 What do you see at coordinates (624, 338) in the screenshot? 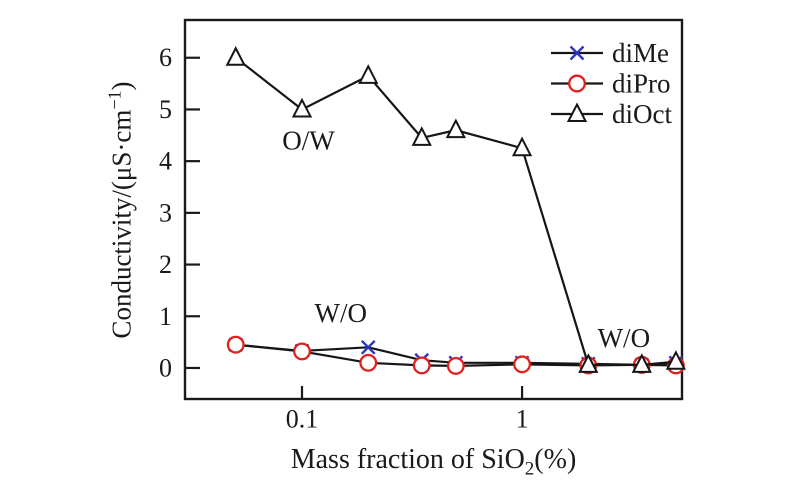
I see `annotation-2: W/O` at bounding box center [624, 338].